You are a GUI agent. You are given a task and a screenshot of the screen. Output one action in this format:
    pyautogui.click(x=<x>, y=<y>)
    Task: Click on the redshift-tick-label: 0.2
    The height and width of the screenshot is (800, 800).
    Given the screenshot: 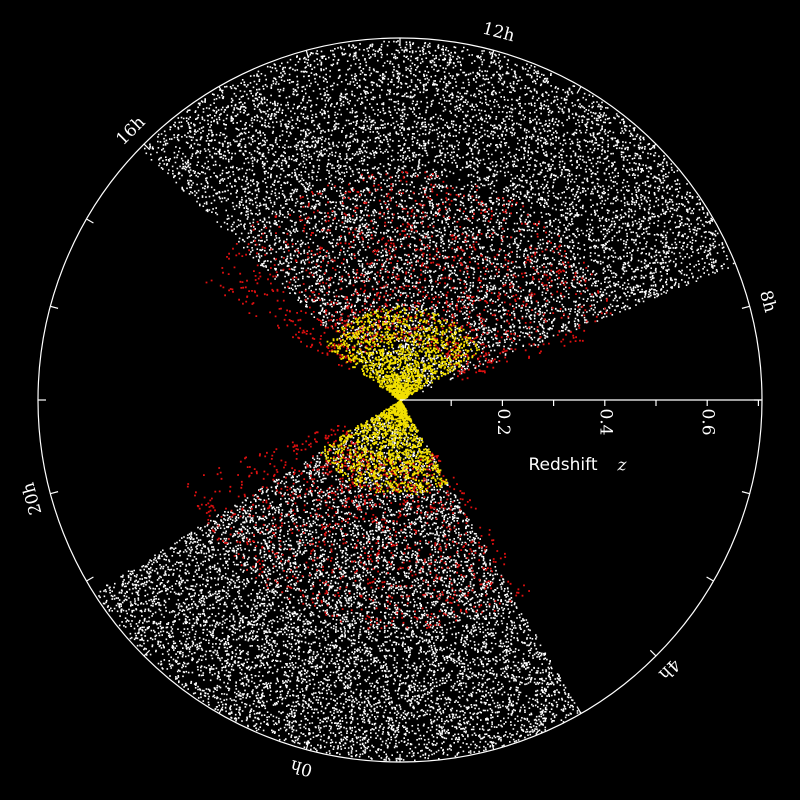 What is the action you would take?
    pyautogui.click(x=503, y=421)
    